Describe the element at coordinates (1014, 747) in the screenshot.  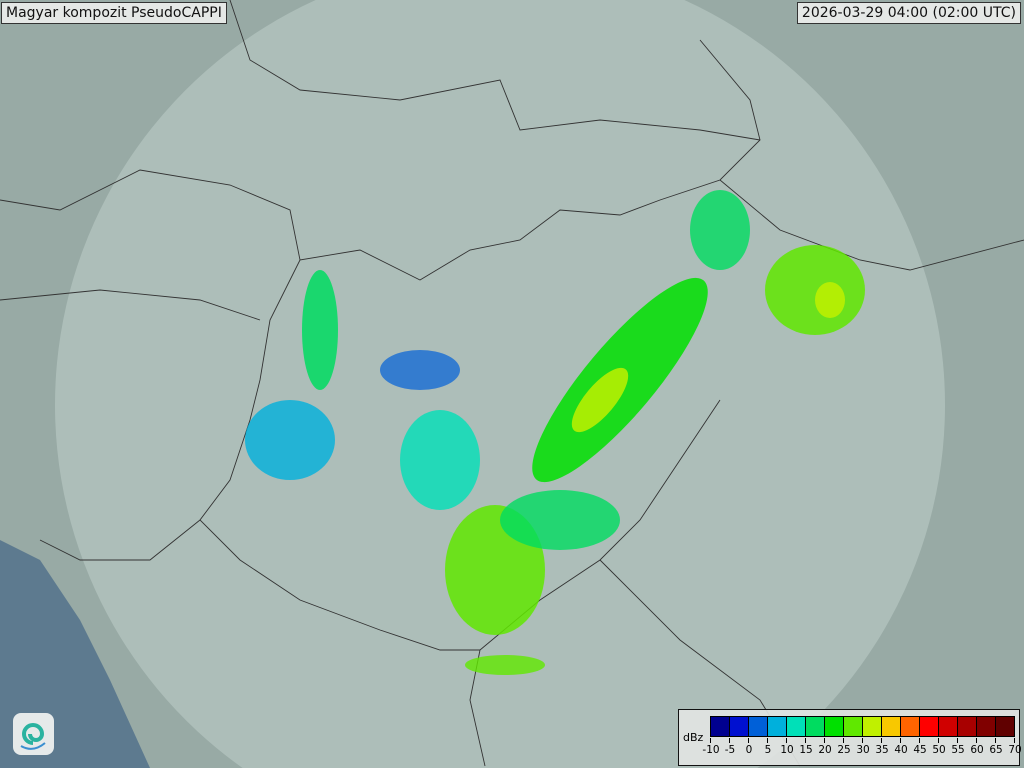
I see `legend-tick-label: 70` at that location.